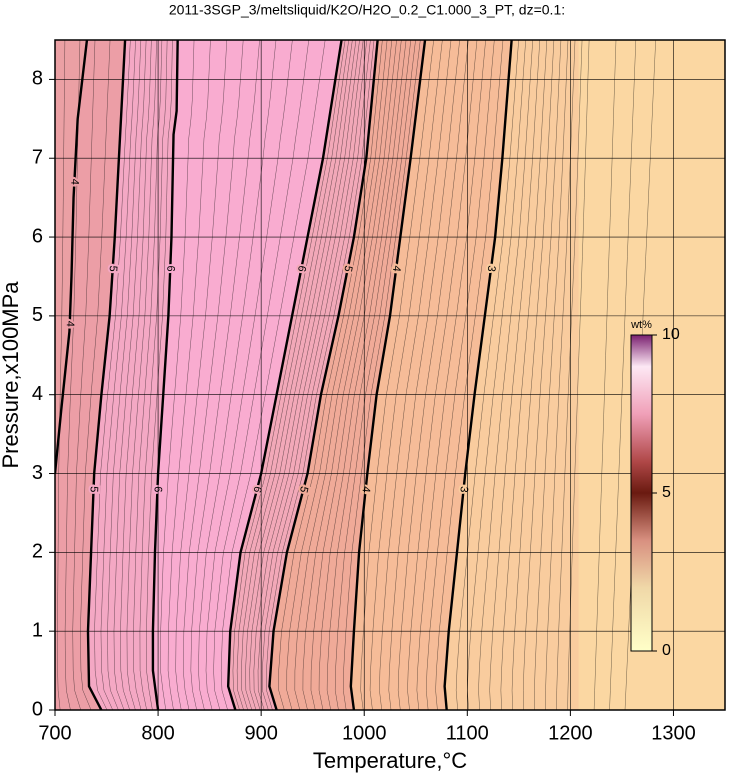 Image resolution: width=734 pixels, height=776 pixels. Describe the element at coordinates (37, 709) in the screenshot. I see `y-tick-label: 0` at that location.